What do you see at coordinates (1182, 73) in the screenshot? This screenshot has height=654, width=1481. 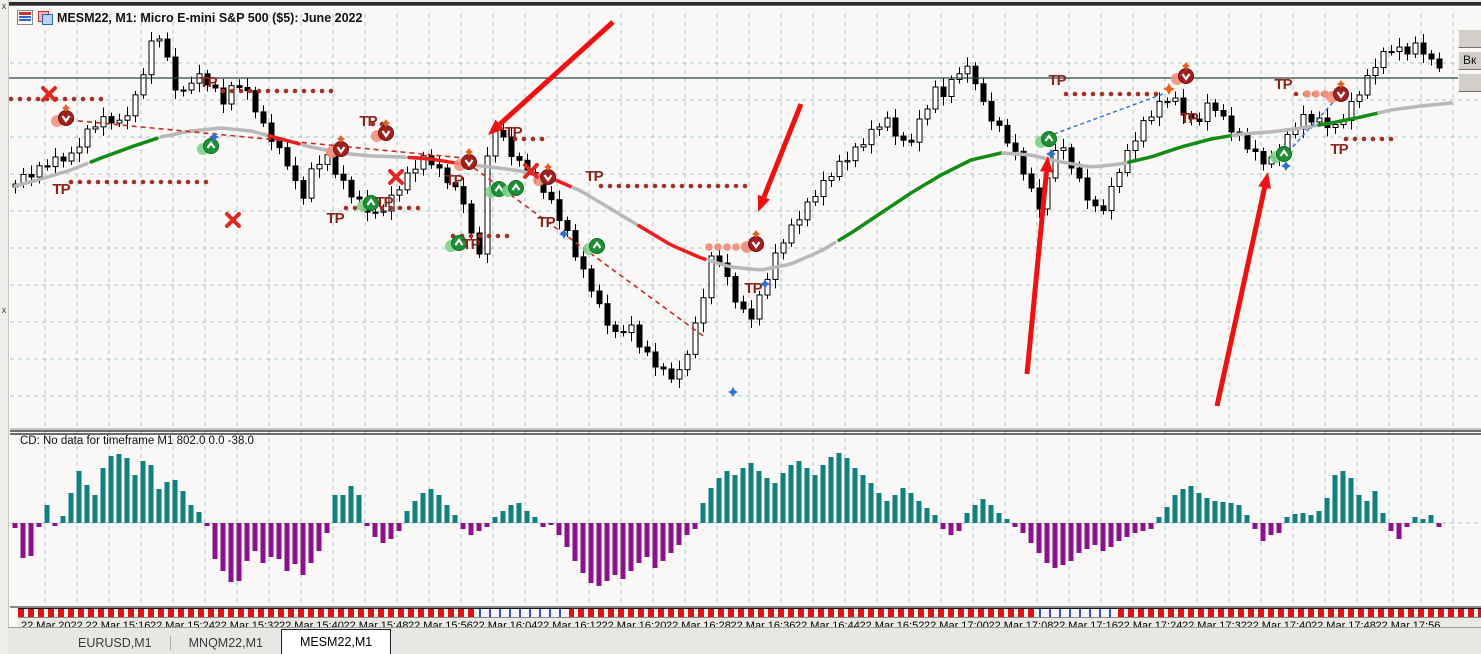 I see `sell-marker` at bounding box center [1182, 73].